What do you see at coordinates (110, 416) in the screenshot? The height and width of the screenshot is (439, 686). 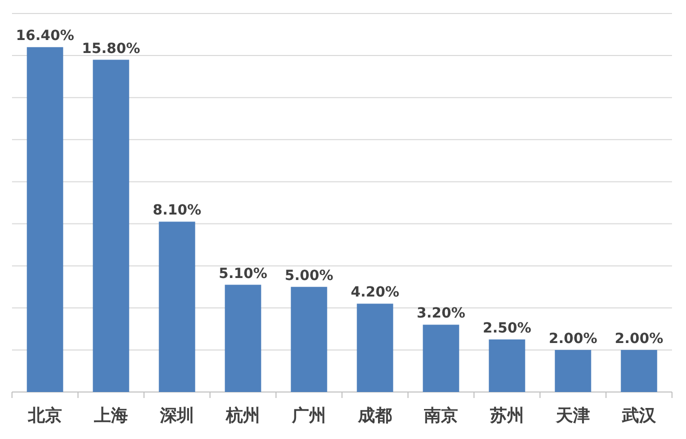 I see `x-tick-label: 上海` at bounding box center [110, 416].